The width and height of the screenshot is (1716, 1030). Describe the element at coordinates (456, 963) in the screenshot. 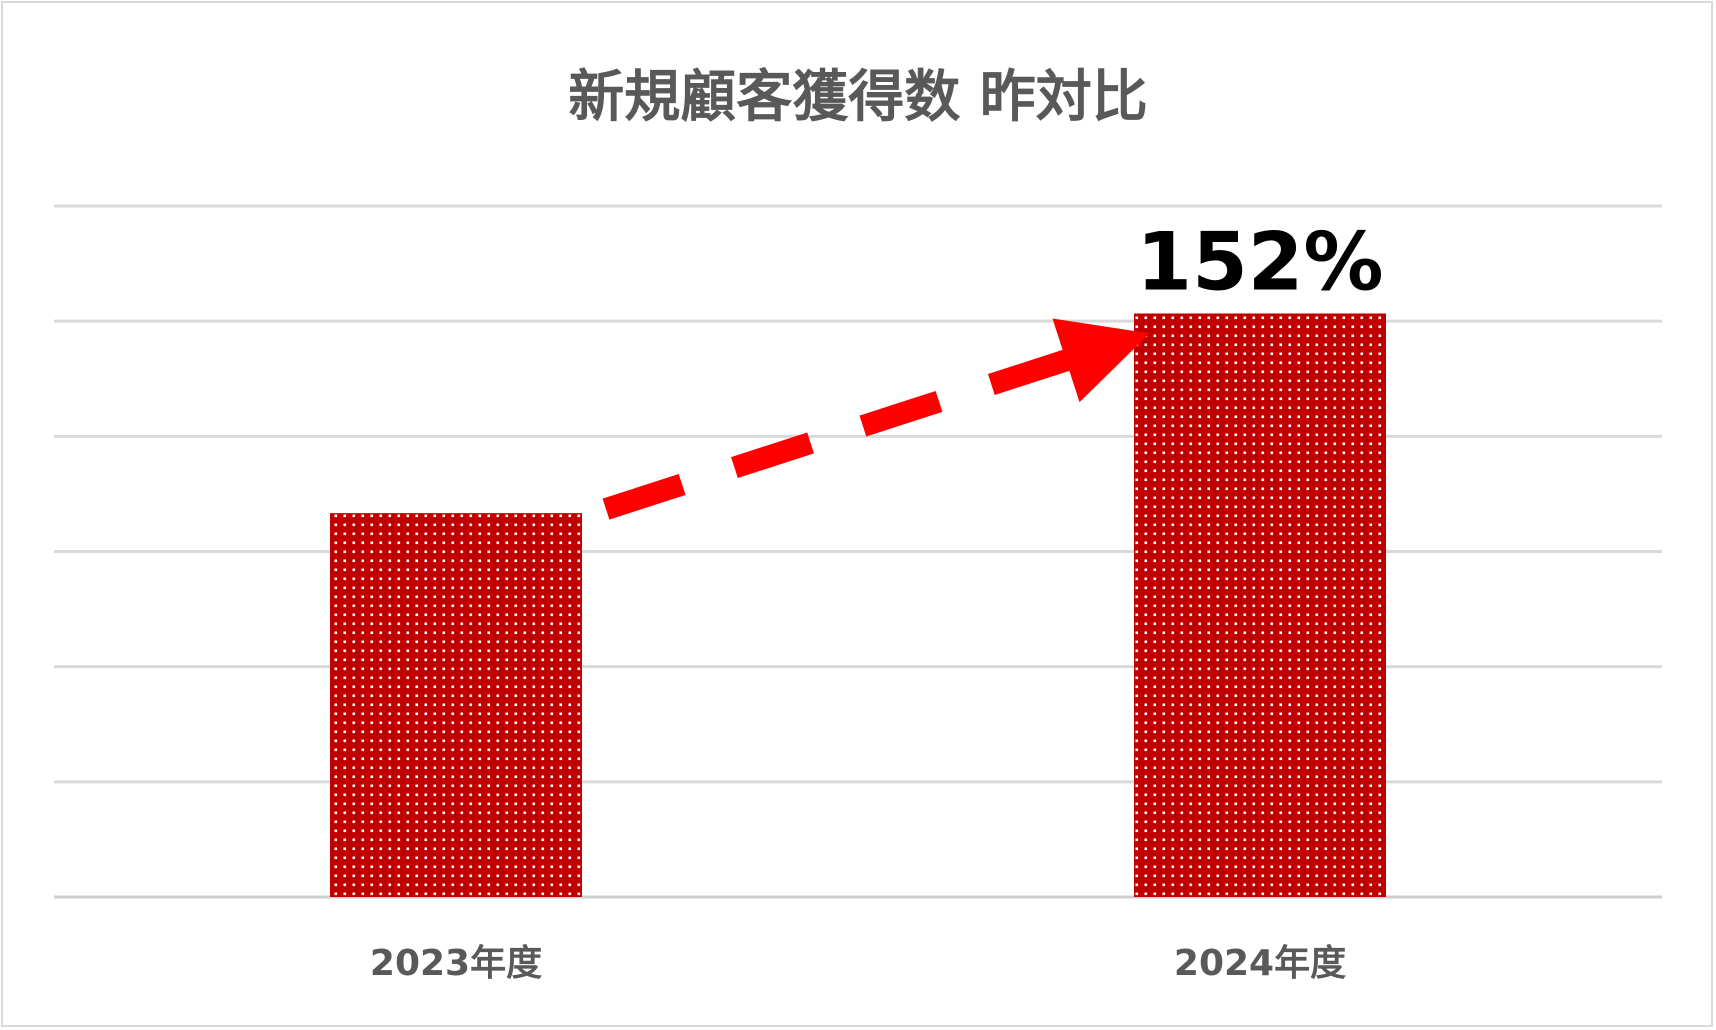

I see `x-tick-label: 2023年度` at that location.